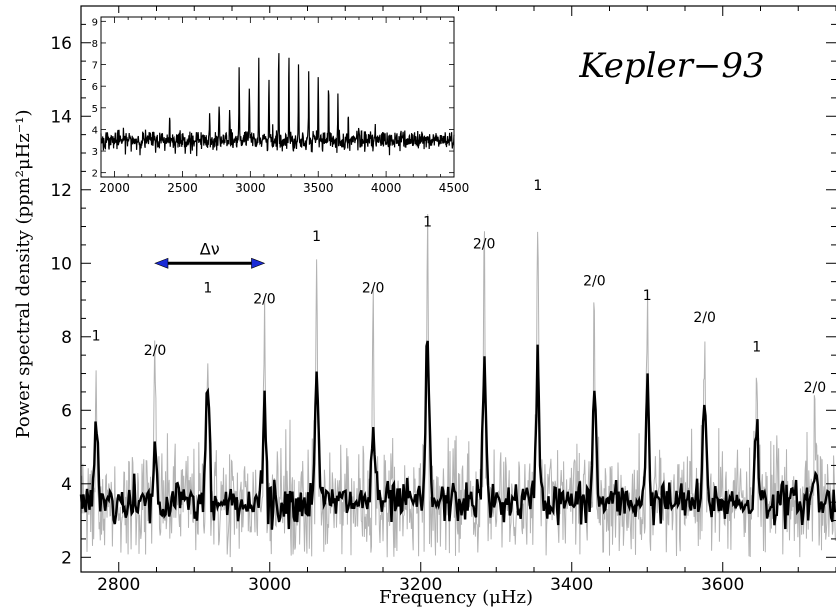 The image size is (836, 609). Describe the element at coordinates (66, 411) in the screenshot. I see `y-tick-label: 6` at that location.